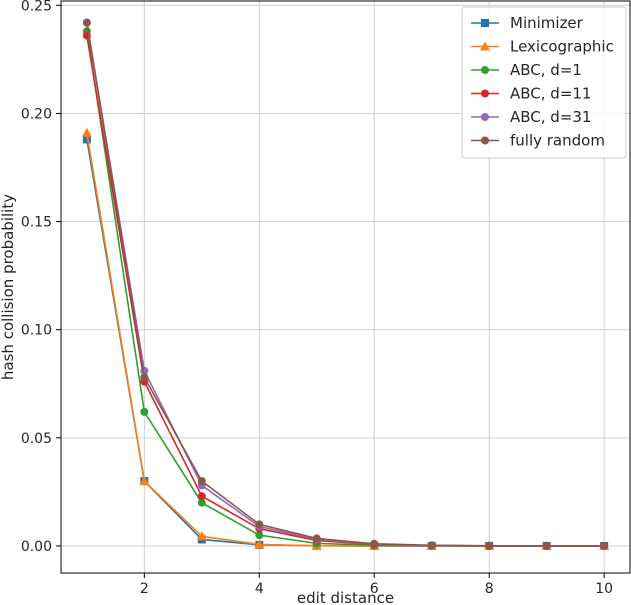 The width and height of the screenshot is (631, 605). Describe the element at coordinates (144, 589) in the screenshot. I see `x-tick-label: 2` at that location.